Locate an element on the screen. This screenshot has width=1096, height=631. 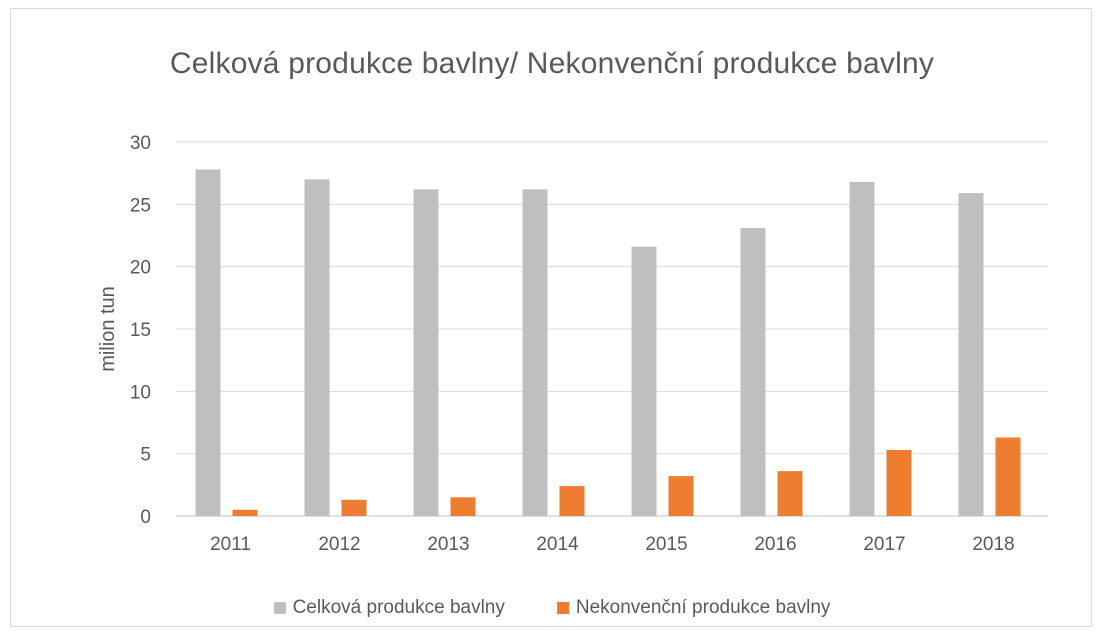
y-tick-label: 0 is located at coordinates (145, 517).